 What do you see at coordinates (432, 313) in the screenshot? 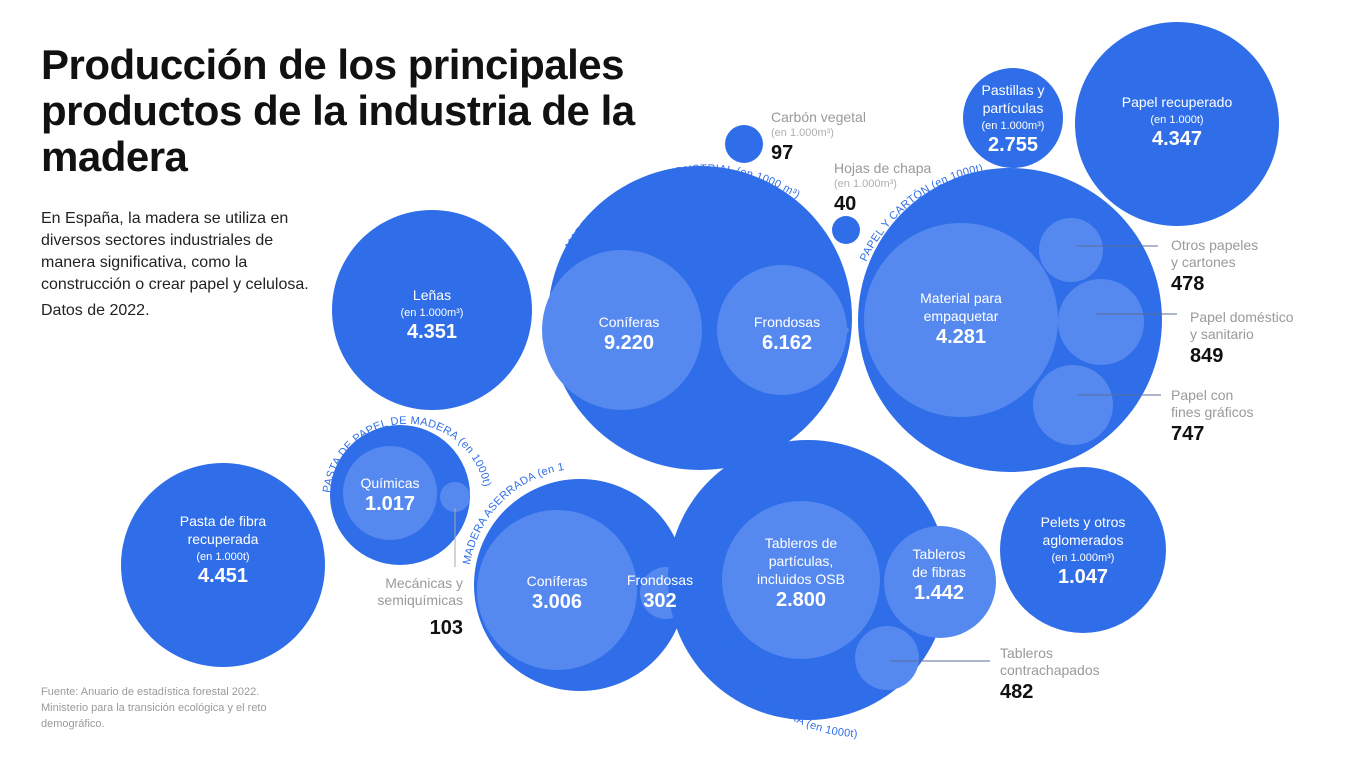
I see `lenas-unit: (en 1.000m³)` at bounding box center [432, 313].